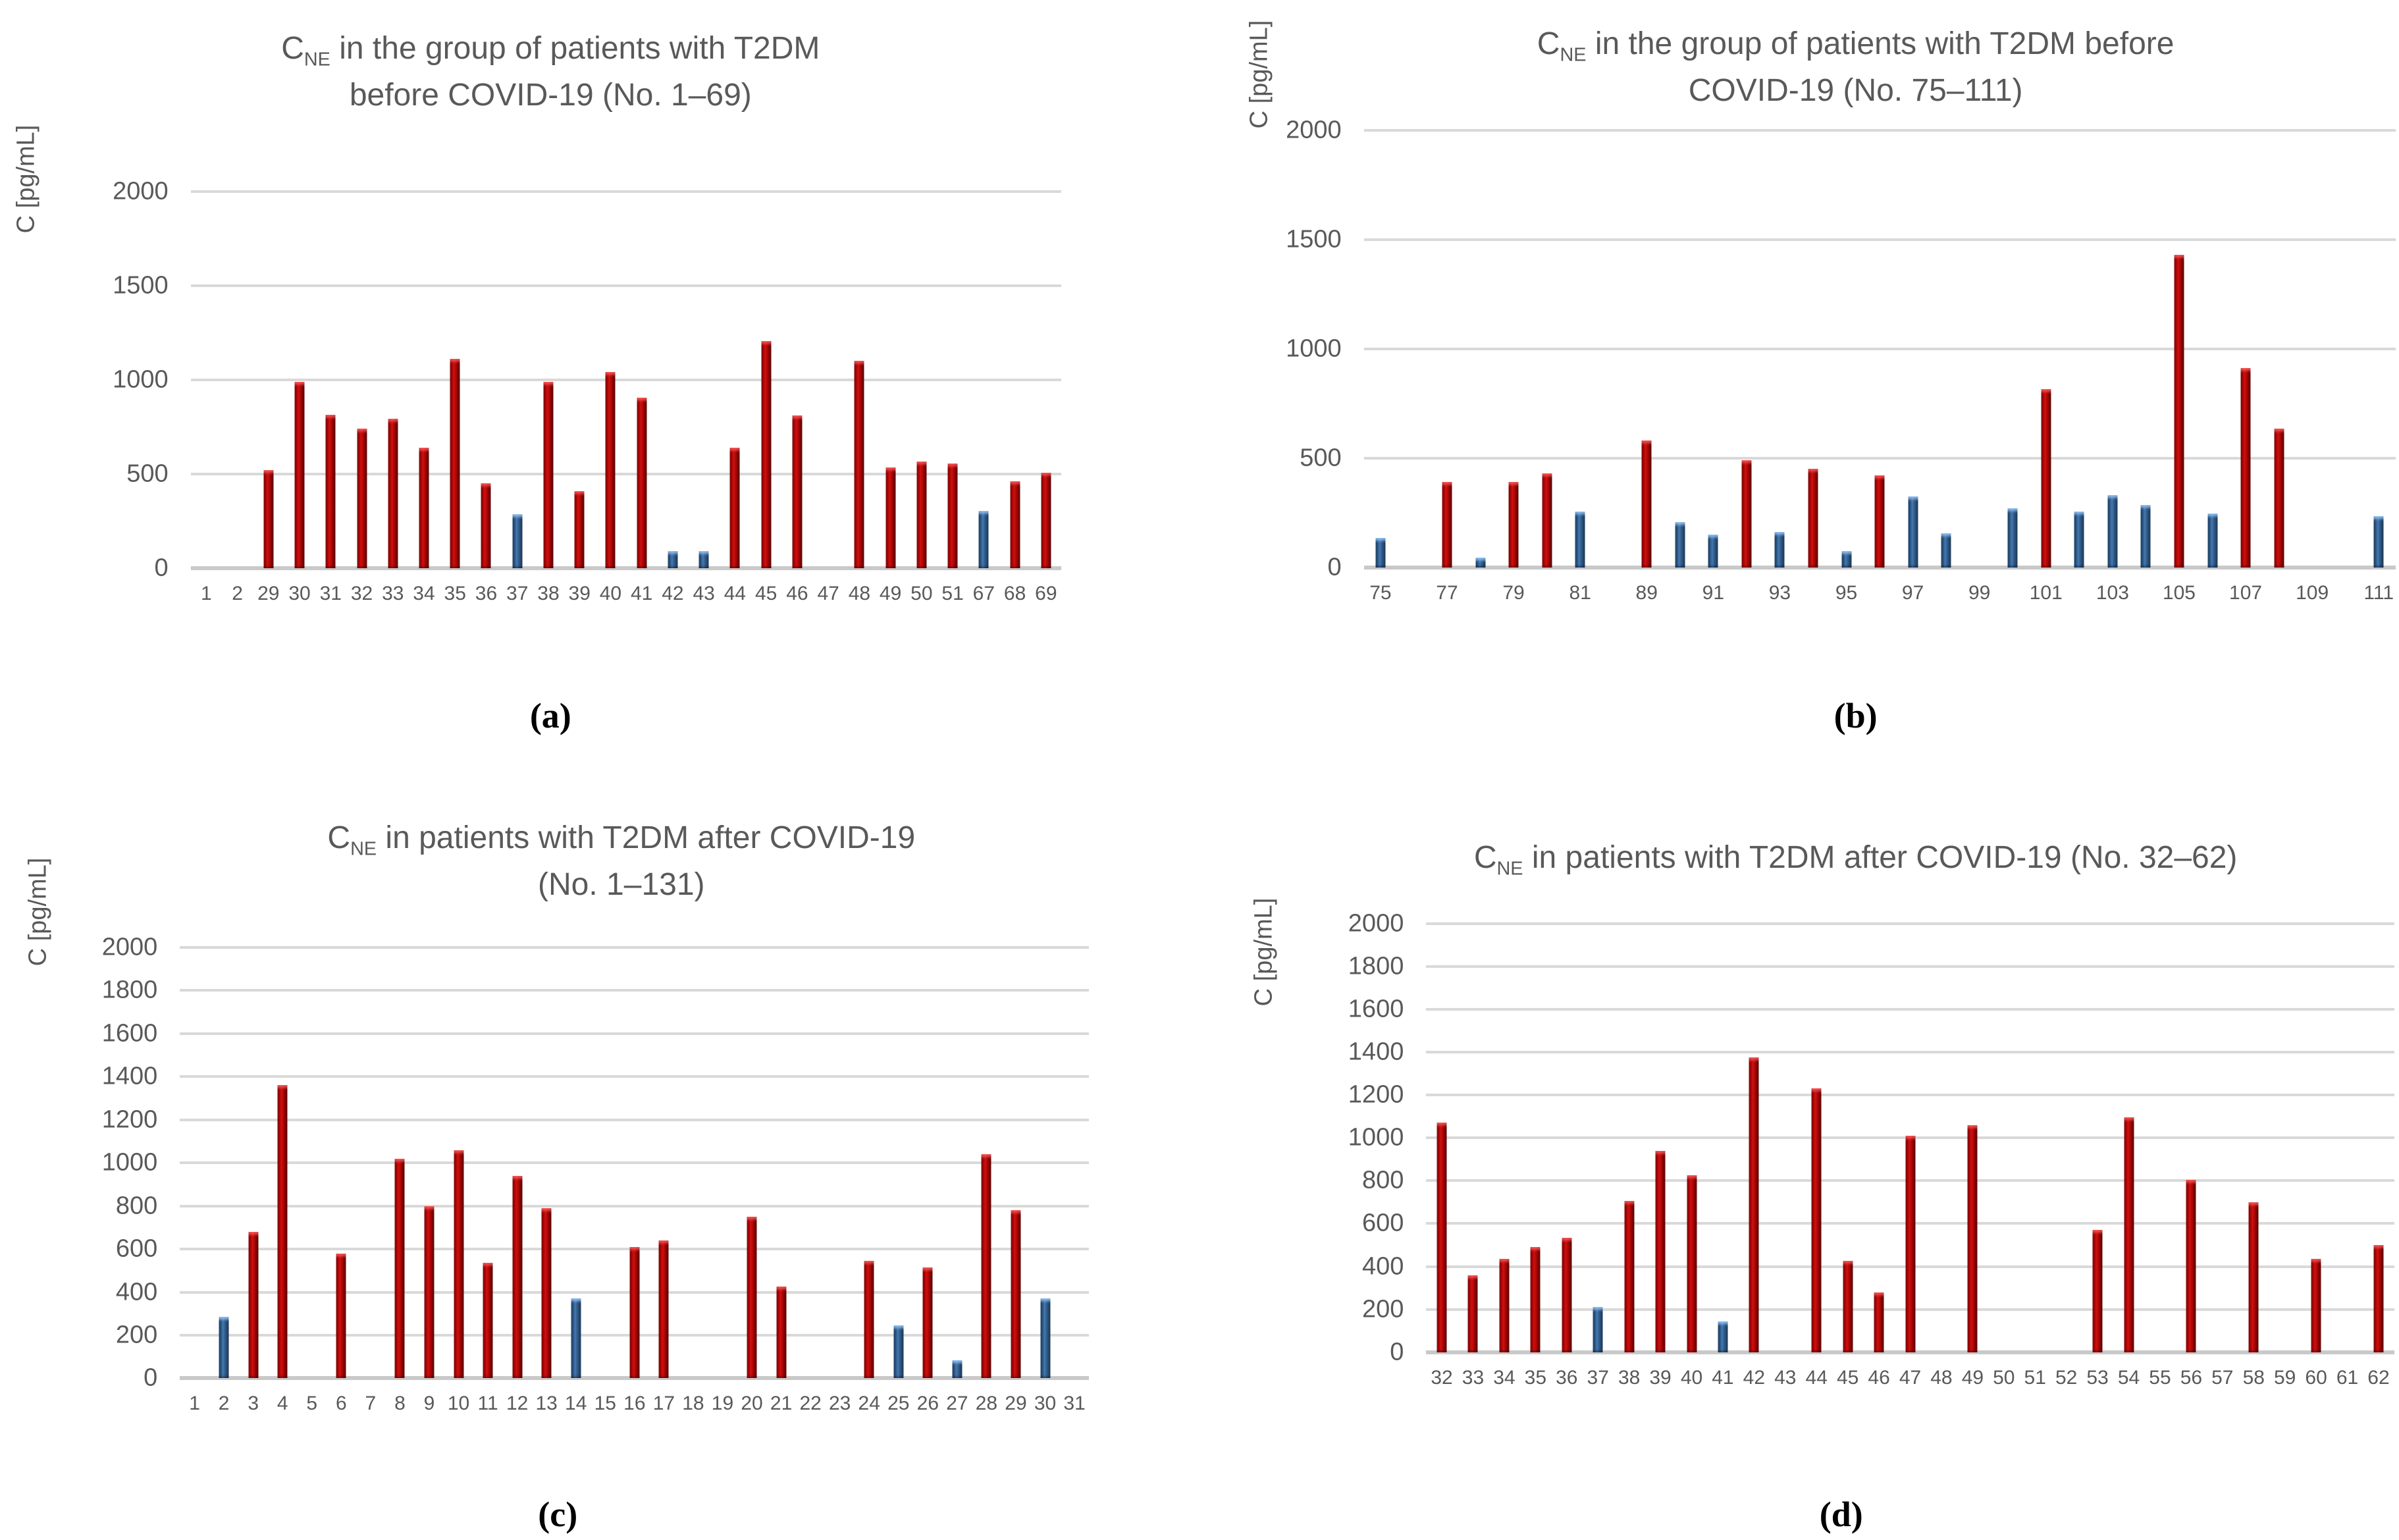 This screenshot has height=1540, width=2399. I want to click on x-tick-label: 111, so click(2378, 592).